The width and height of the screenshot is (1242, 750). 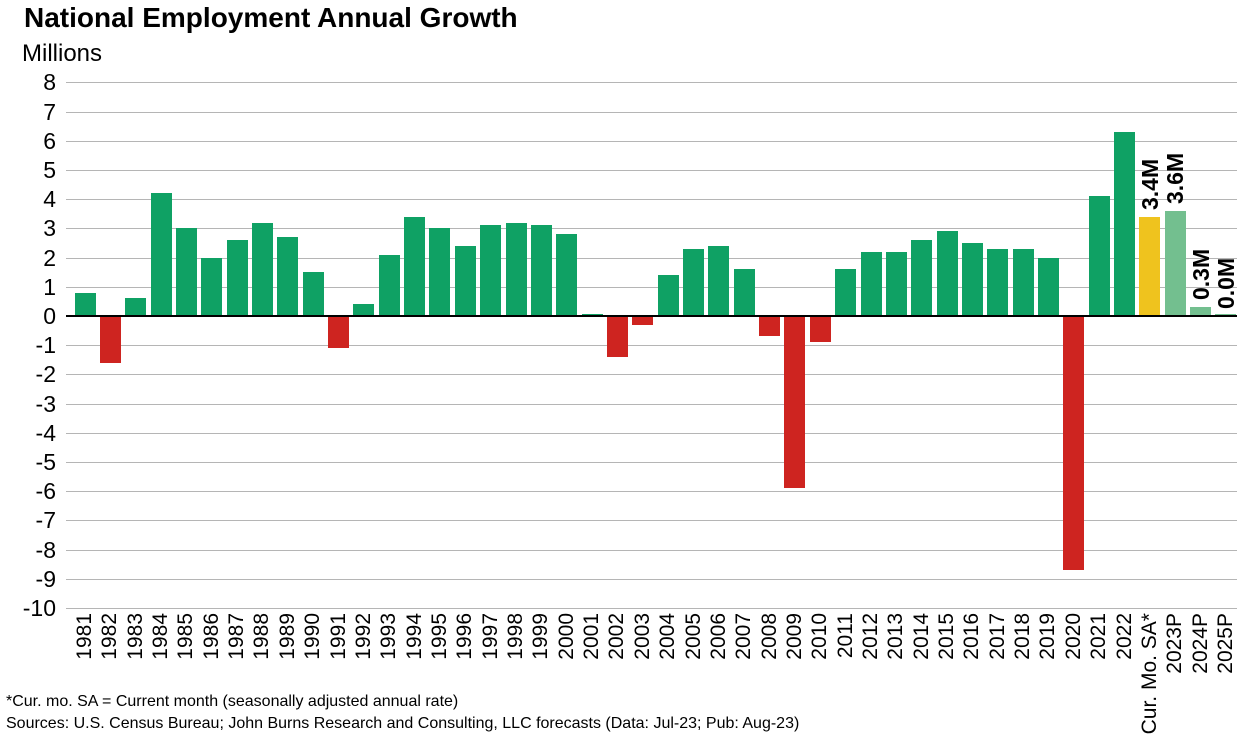 I want to click on bar-value-label-2023p: 3.6M, so click(x=1175, y=178).